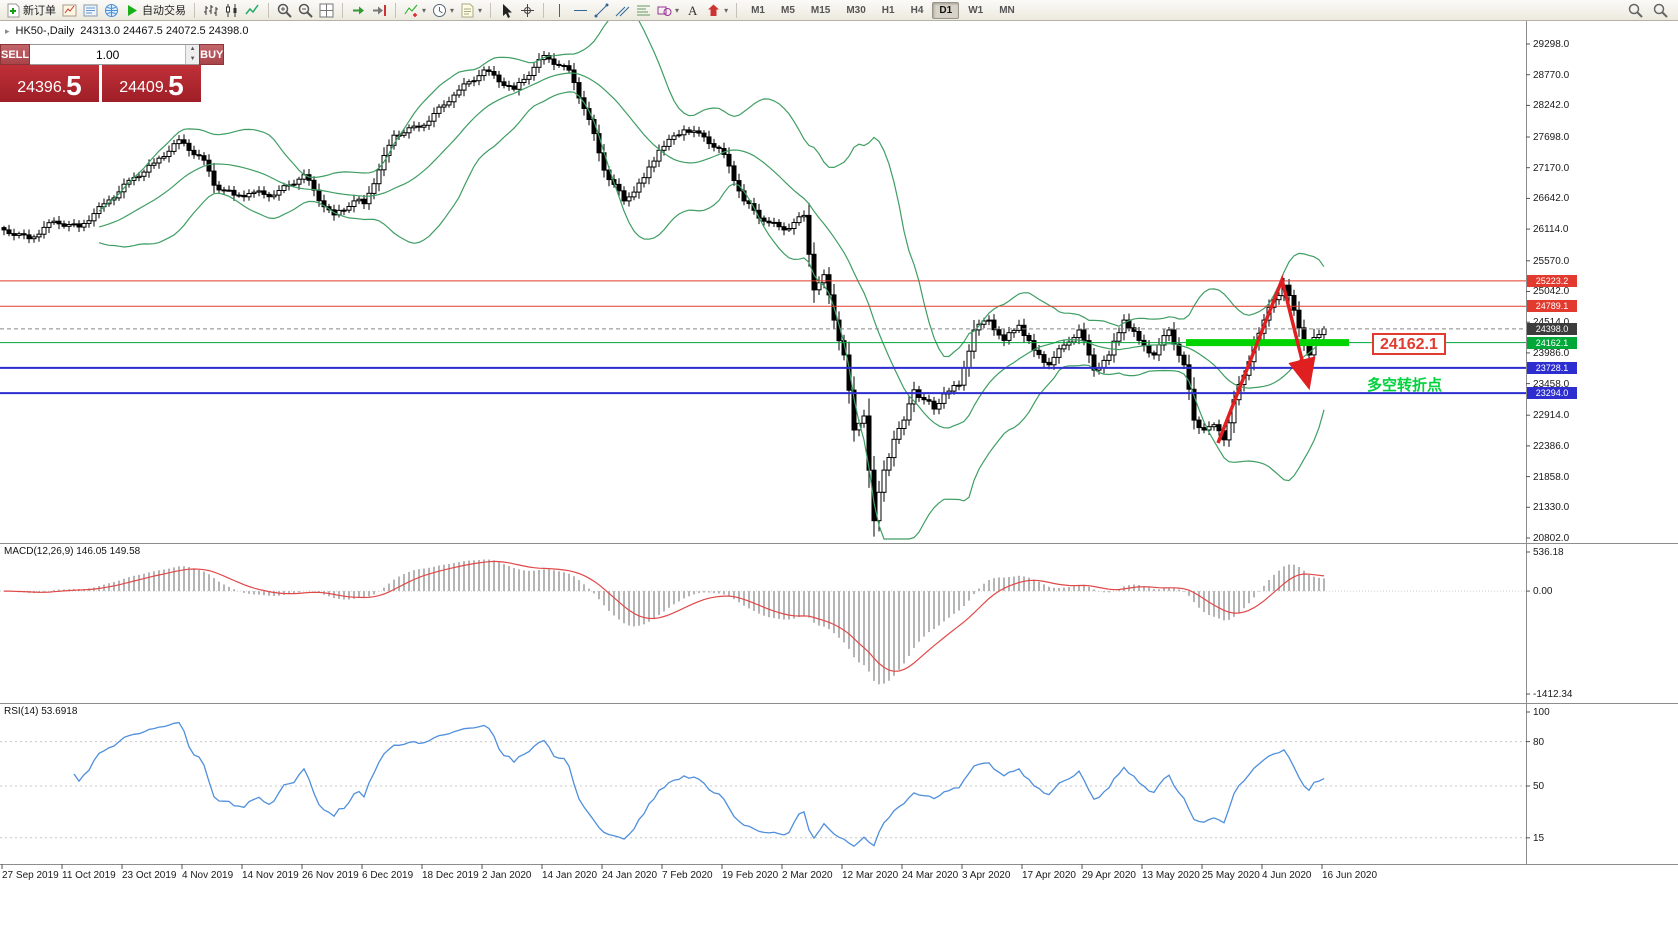 The image size is (1678, 944). I want to click on timeframe-m15-button: M15, so click(820, 10).